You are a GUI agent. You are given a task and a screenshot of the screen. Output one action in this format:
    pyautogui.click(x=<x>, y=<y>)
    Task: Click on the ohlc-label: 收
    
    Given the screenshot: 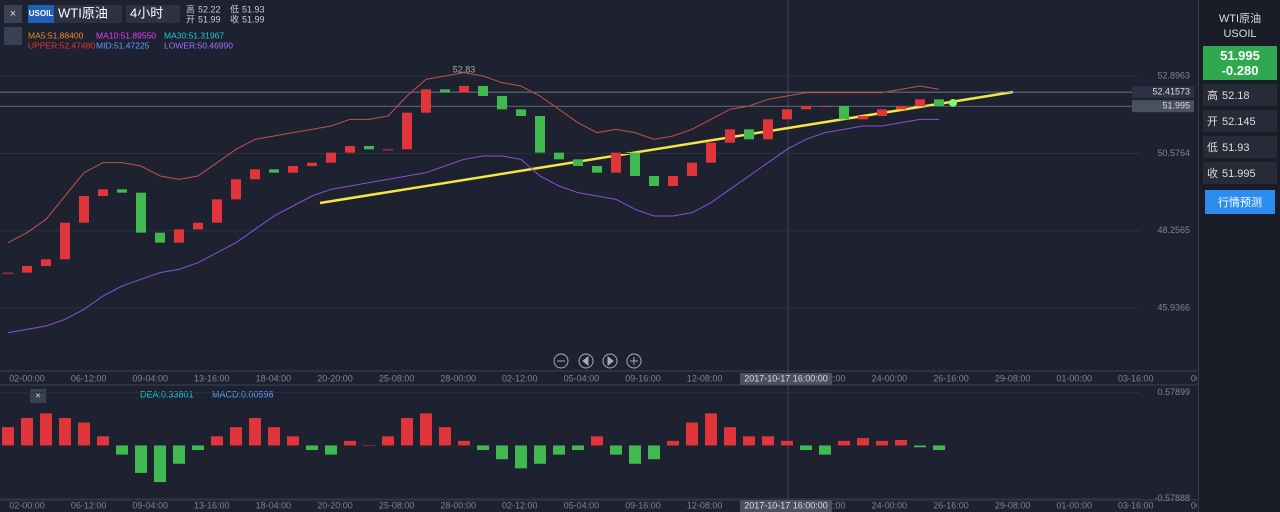 What is the action you would take?
    pyautogui.click(x=234, y=18)
    